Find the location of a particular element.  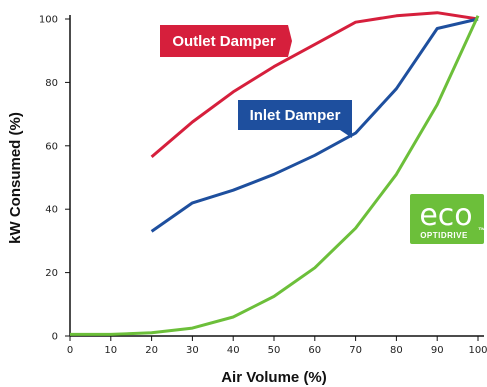

y-axis-ticks: 0 20 40 60 80 100 is located at coordinates (54, 179).